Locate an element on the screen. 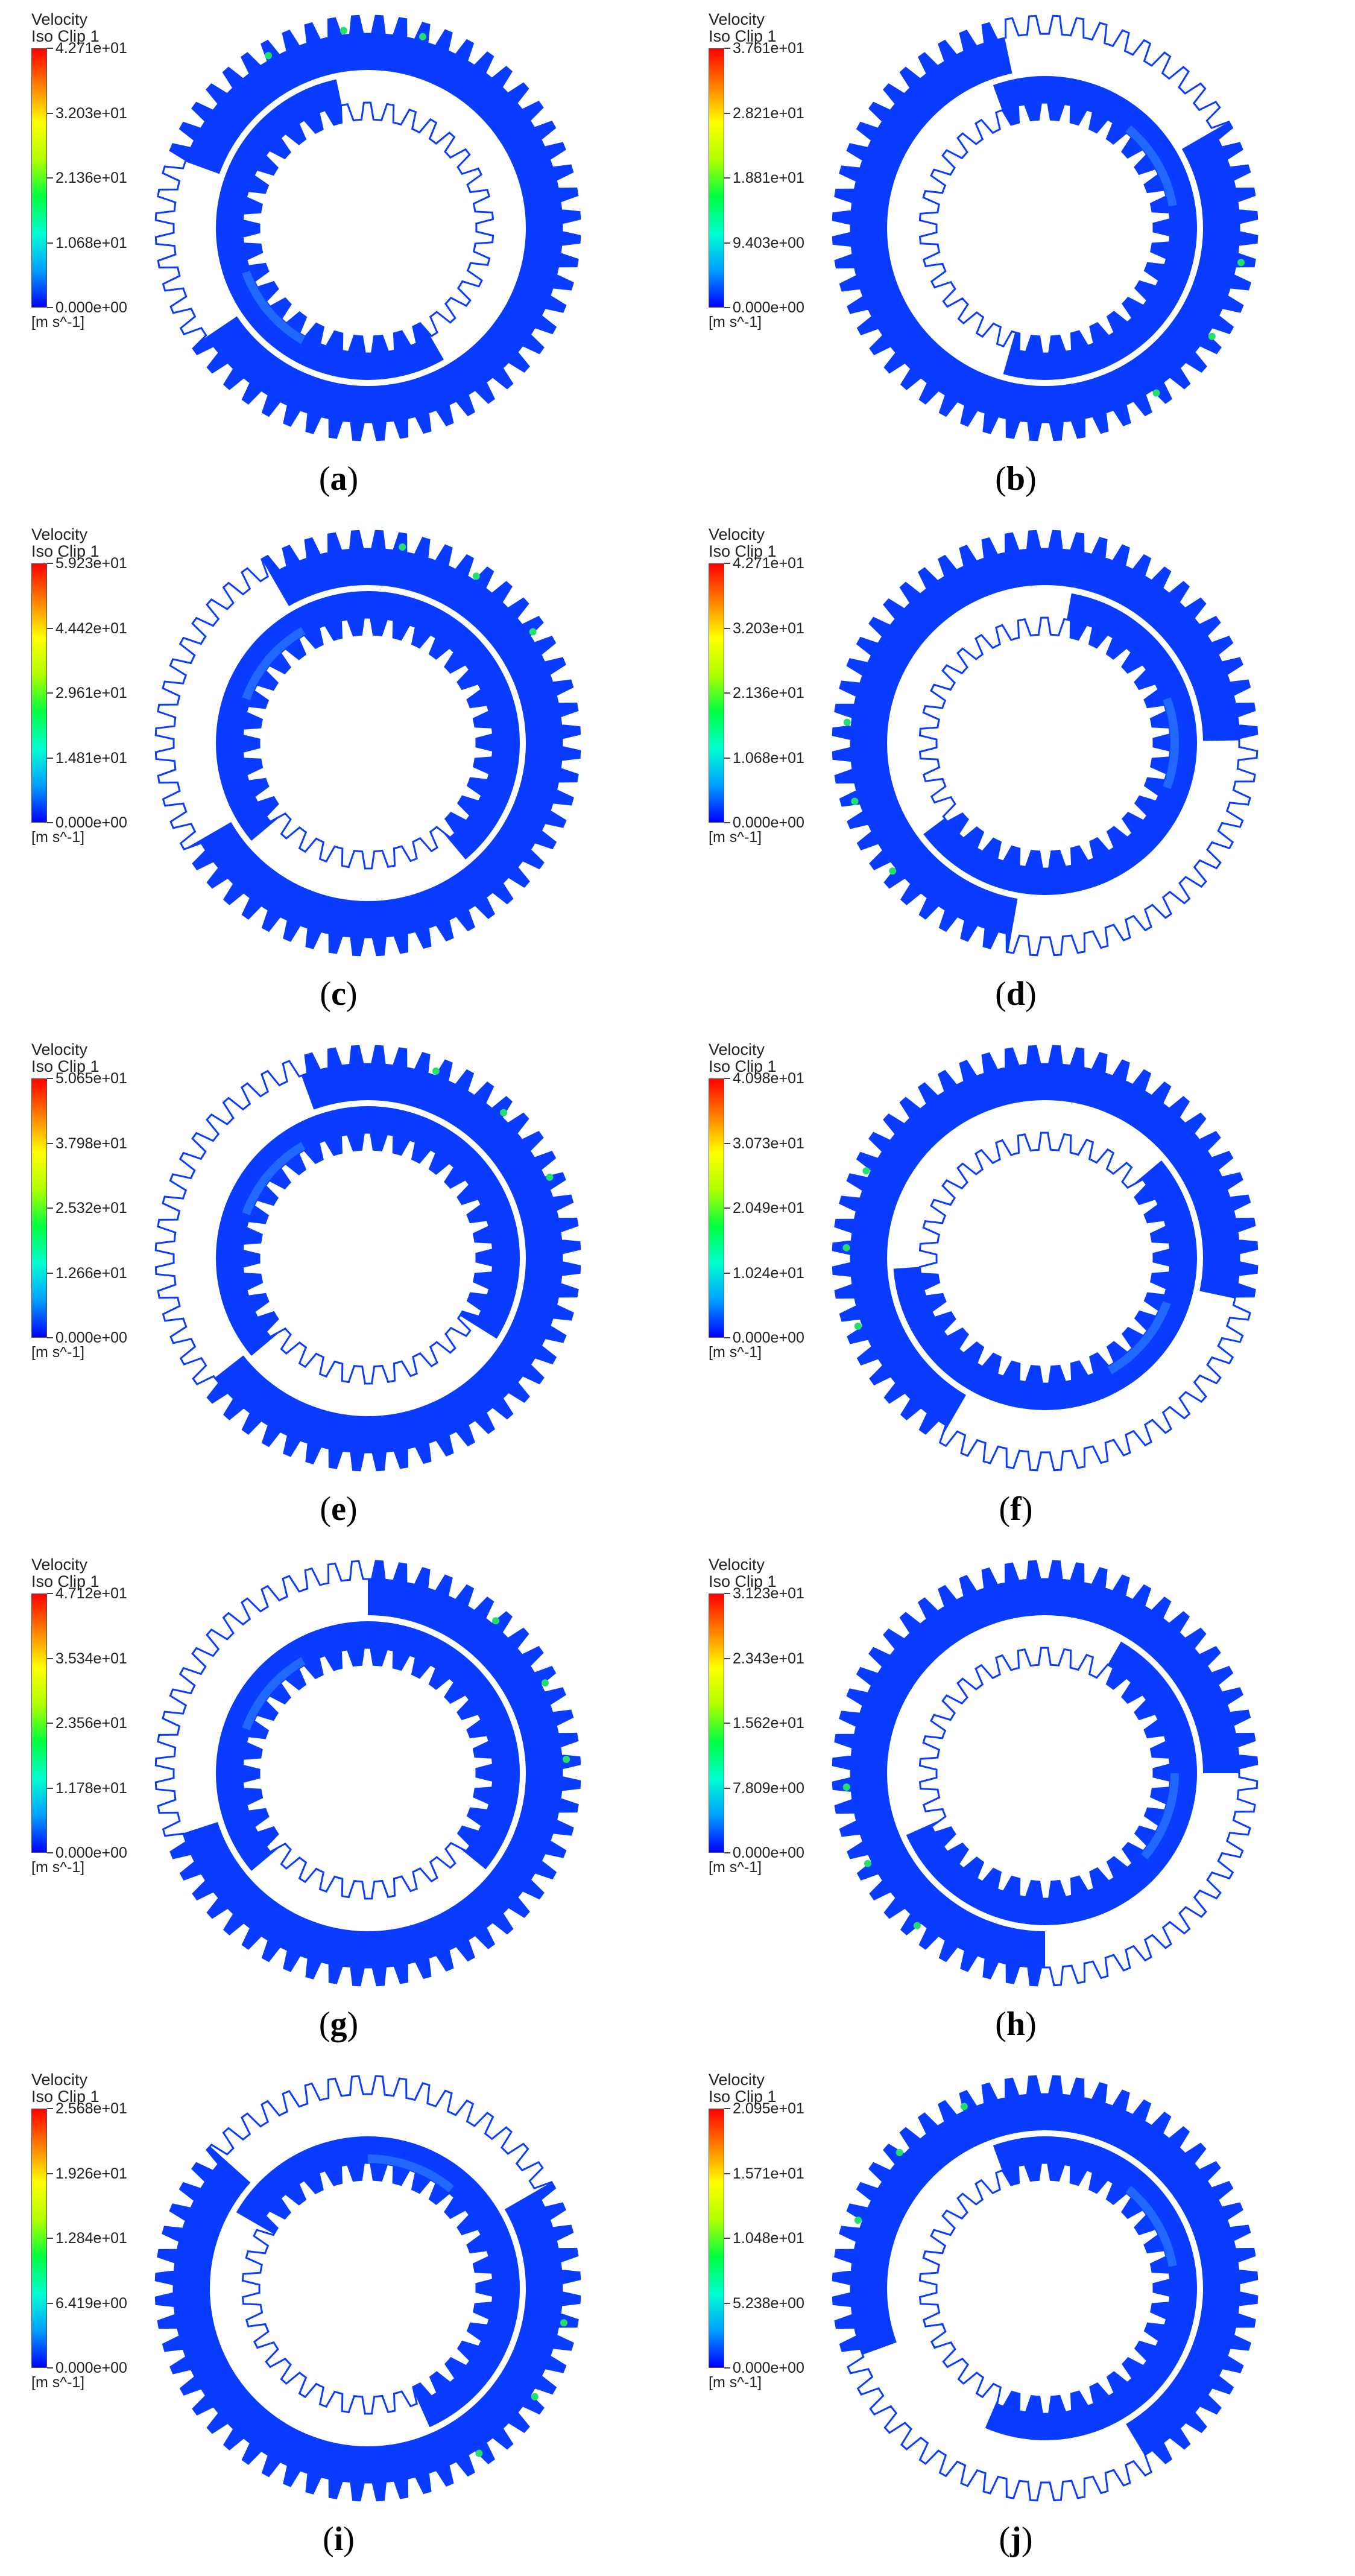  panel-letter: c is located at coordinates (338, 994).